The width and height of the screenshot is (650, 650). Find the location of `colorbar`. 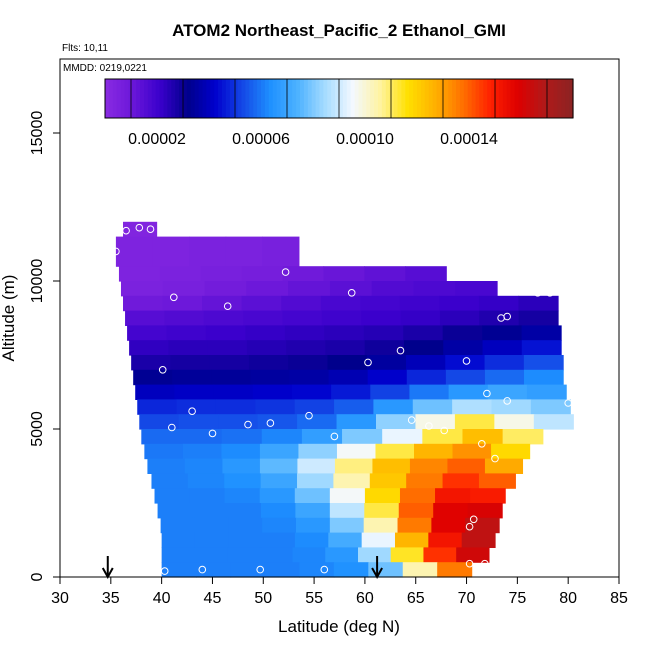

colorbar is located at coordinates (339, 98).